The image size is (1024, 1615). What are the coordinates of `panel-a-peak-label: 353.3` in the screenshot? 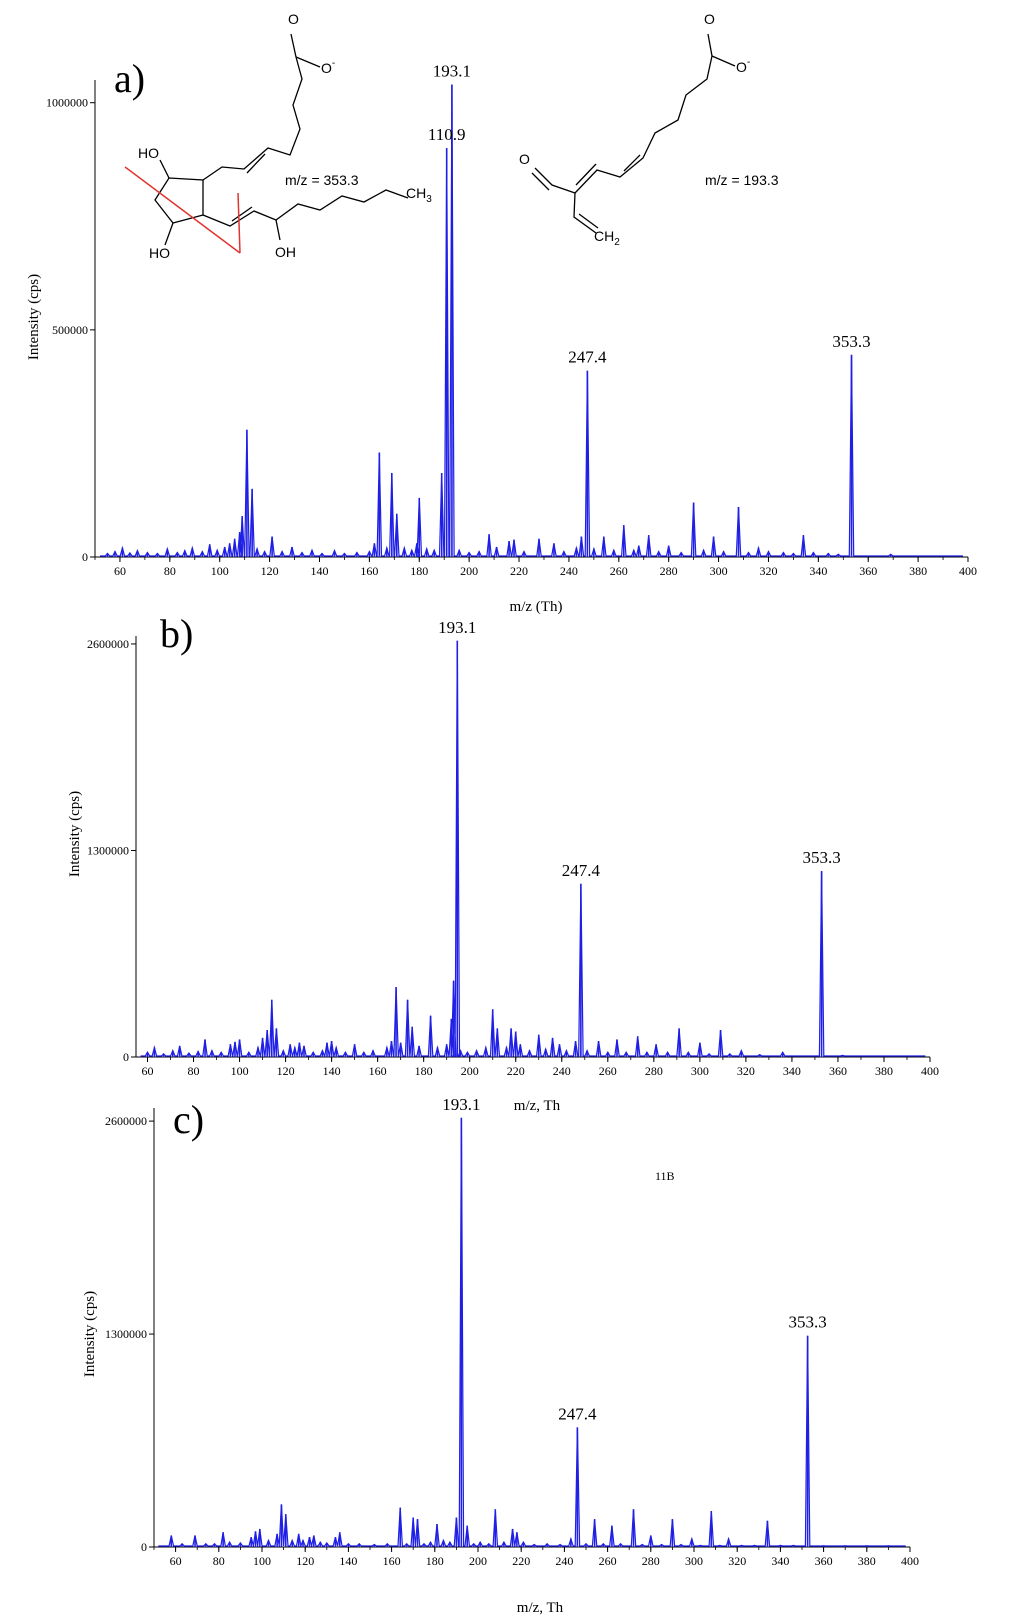 It's located at (851, 341).